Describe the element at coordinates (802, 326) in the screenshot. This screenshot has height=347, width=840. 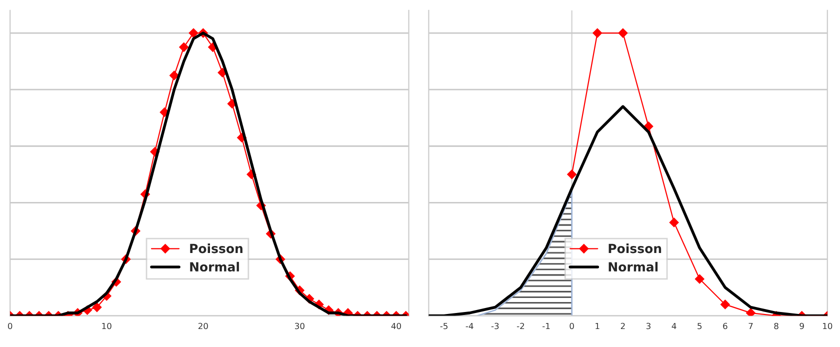
I see `x-tick-label: 9` at that location.